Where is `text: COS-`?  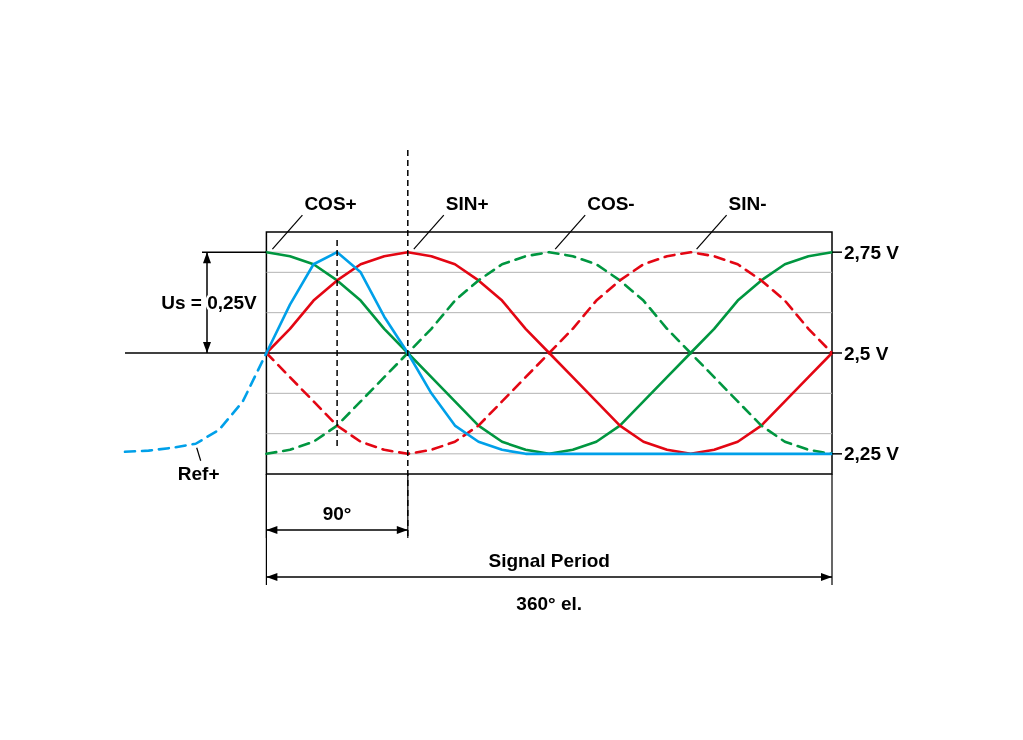
text: COS- is located at coordinates (611, 204).